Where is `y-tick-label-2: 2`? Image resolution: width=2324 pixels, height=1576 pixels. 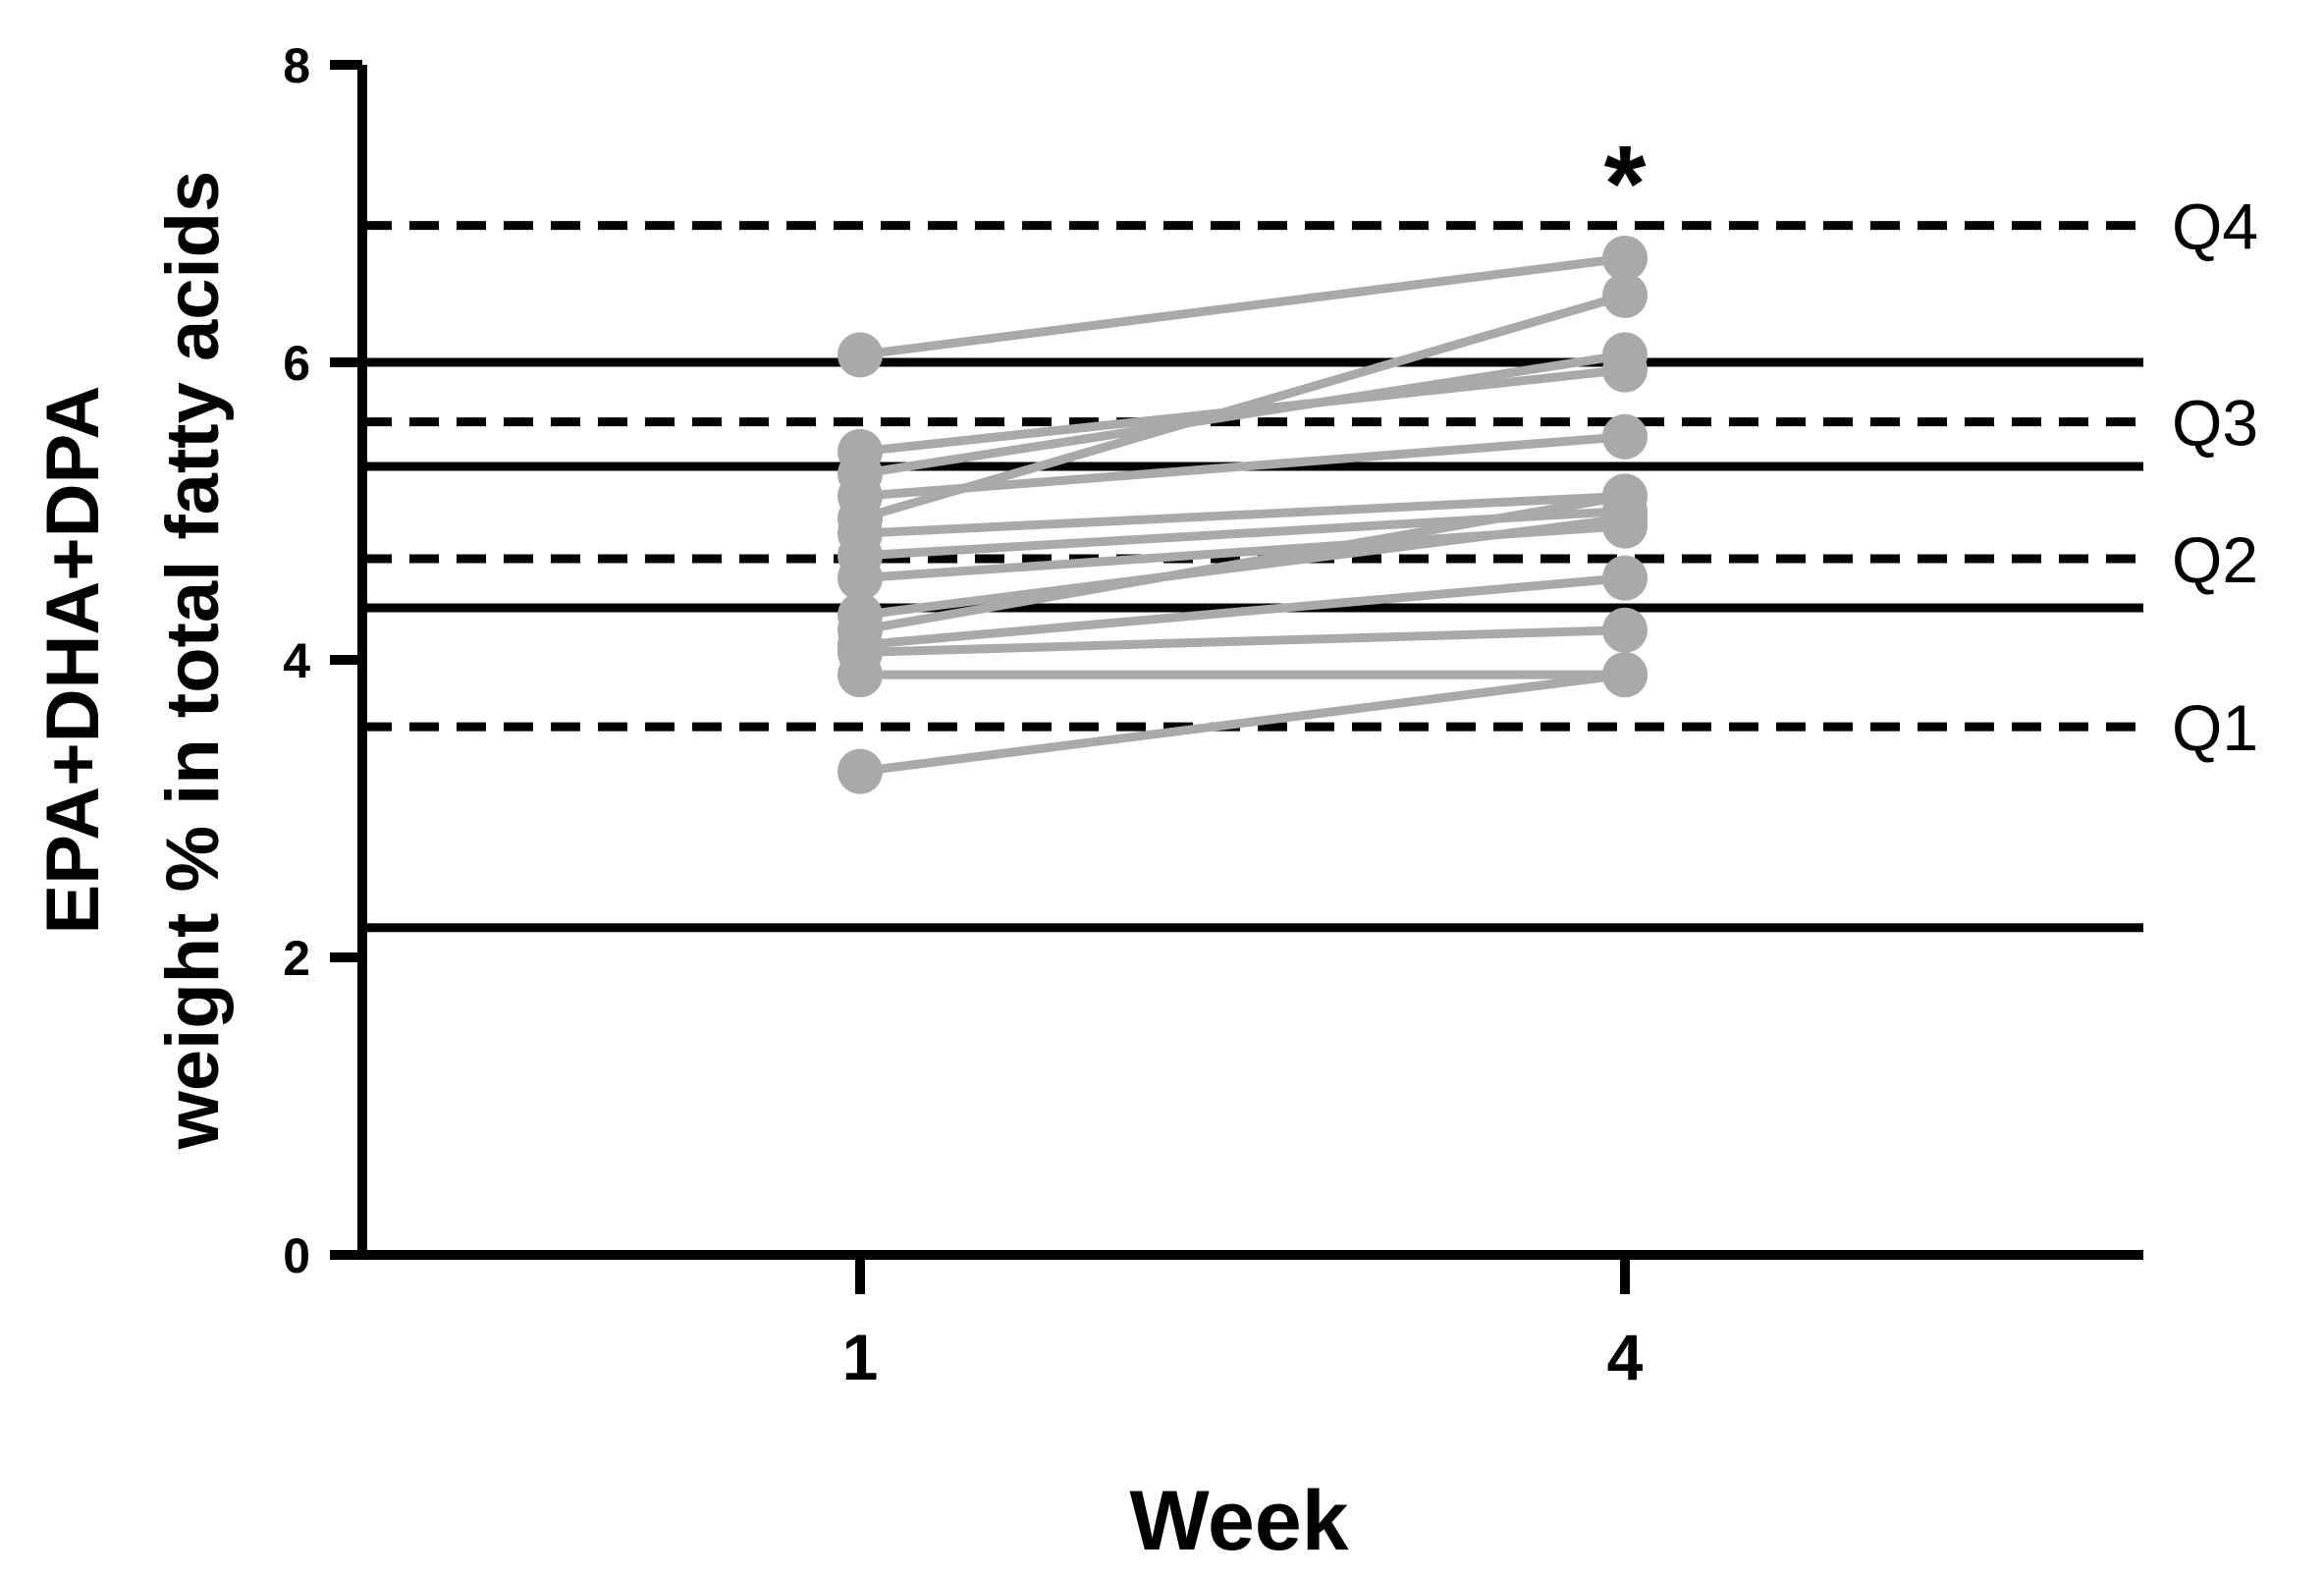
y-tick-label-2: 2 is located at coordinates (296, 958).